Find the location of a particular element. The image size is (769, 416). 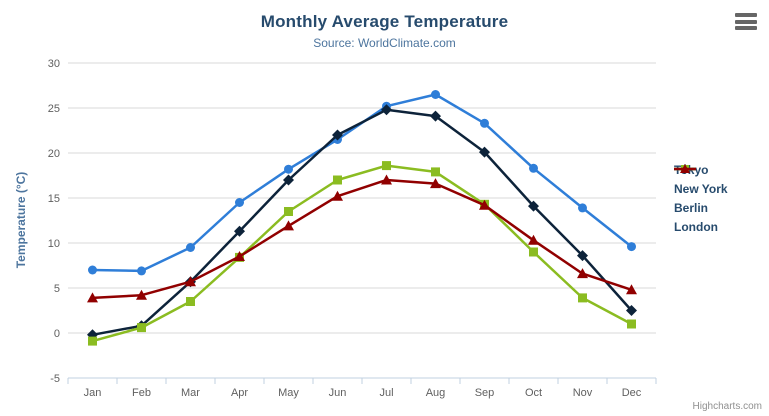

x-axis-label: Apr is located at coordinates (239, 393).